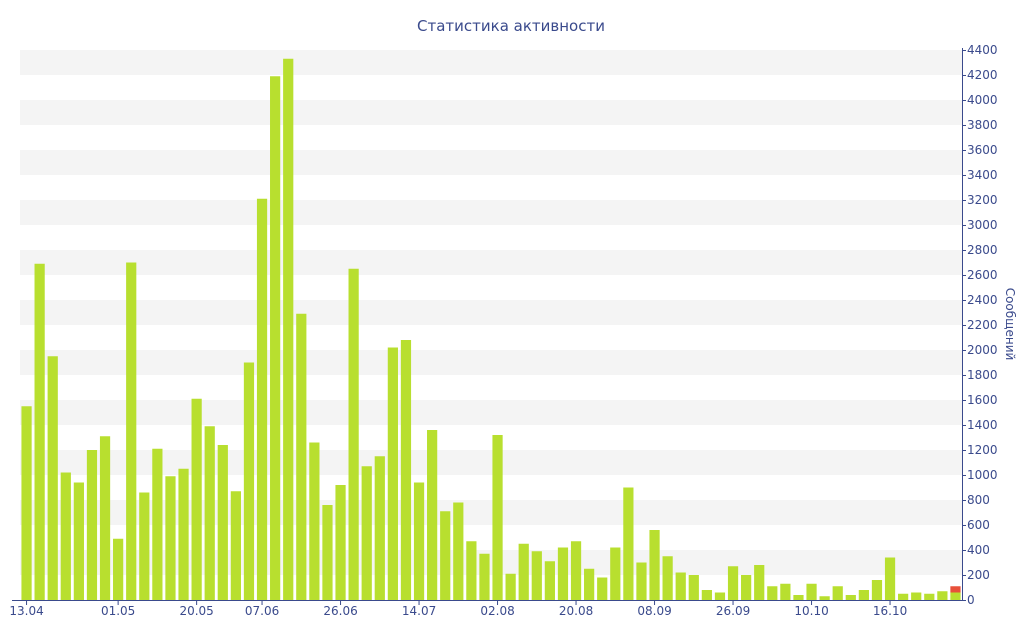 The width and height of the screenshot is (1024, 644). What do you see at coordinates (982, 375) in the screenshot?
I see `y-tick-label: 1800` at bounding box center [982, 375].